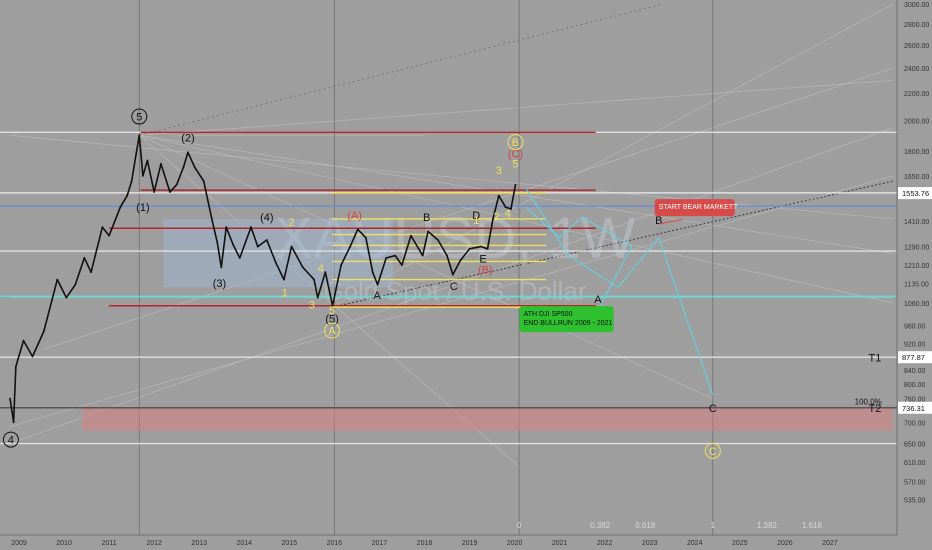 The image size is (932, 550). I want to click on wave-label: (2), so click(187, 138).